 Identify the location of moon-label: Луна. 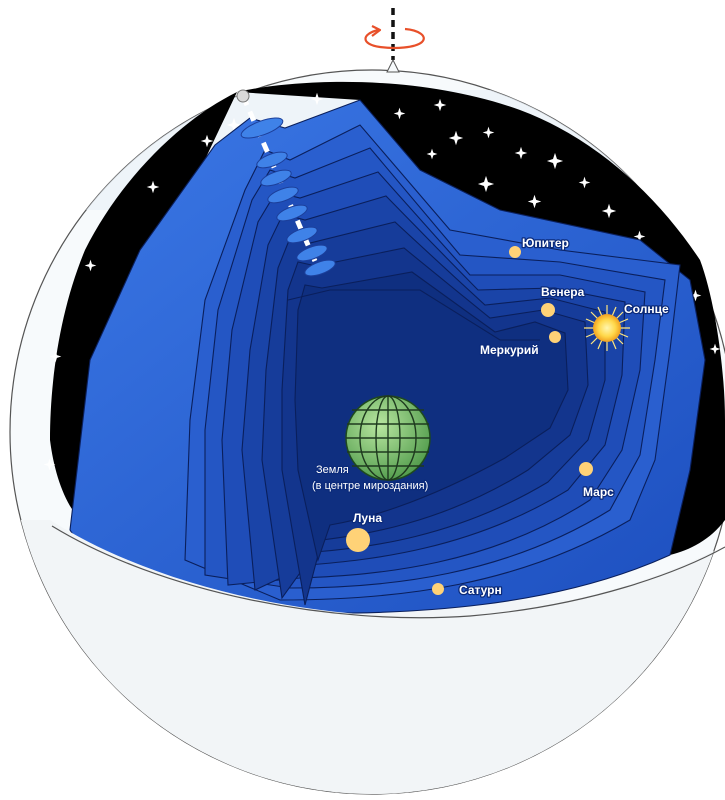
(367, 518).